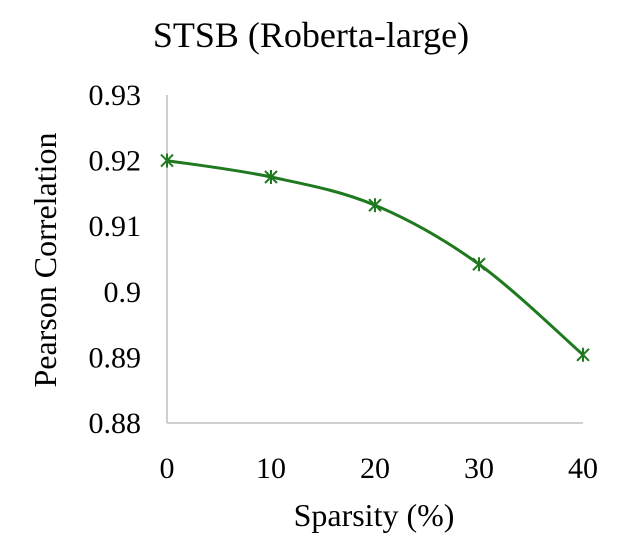  I want to click on y-axis-label: Pearson Correlation, so click(45, 259).